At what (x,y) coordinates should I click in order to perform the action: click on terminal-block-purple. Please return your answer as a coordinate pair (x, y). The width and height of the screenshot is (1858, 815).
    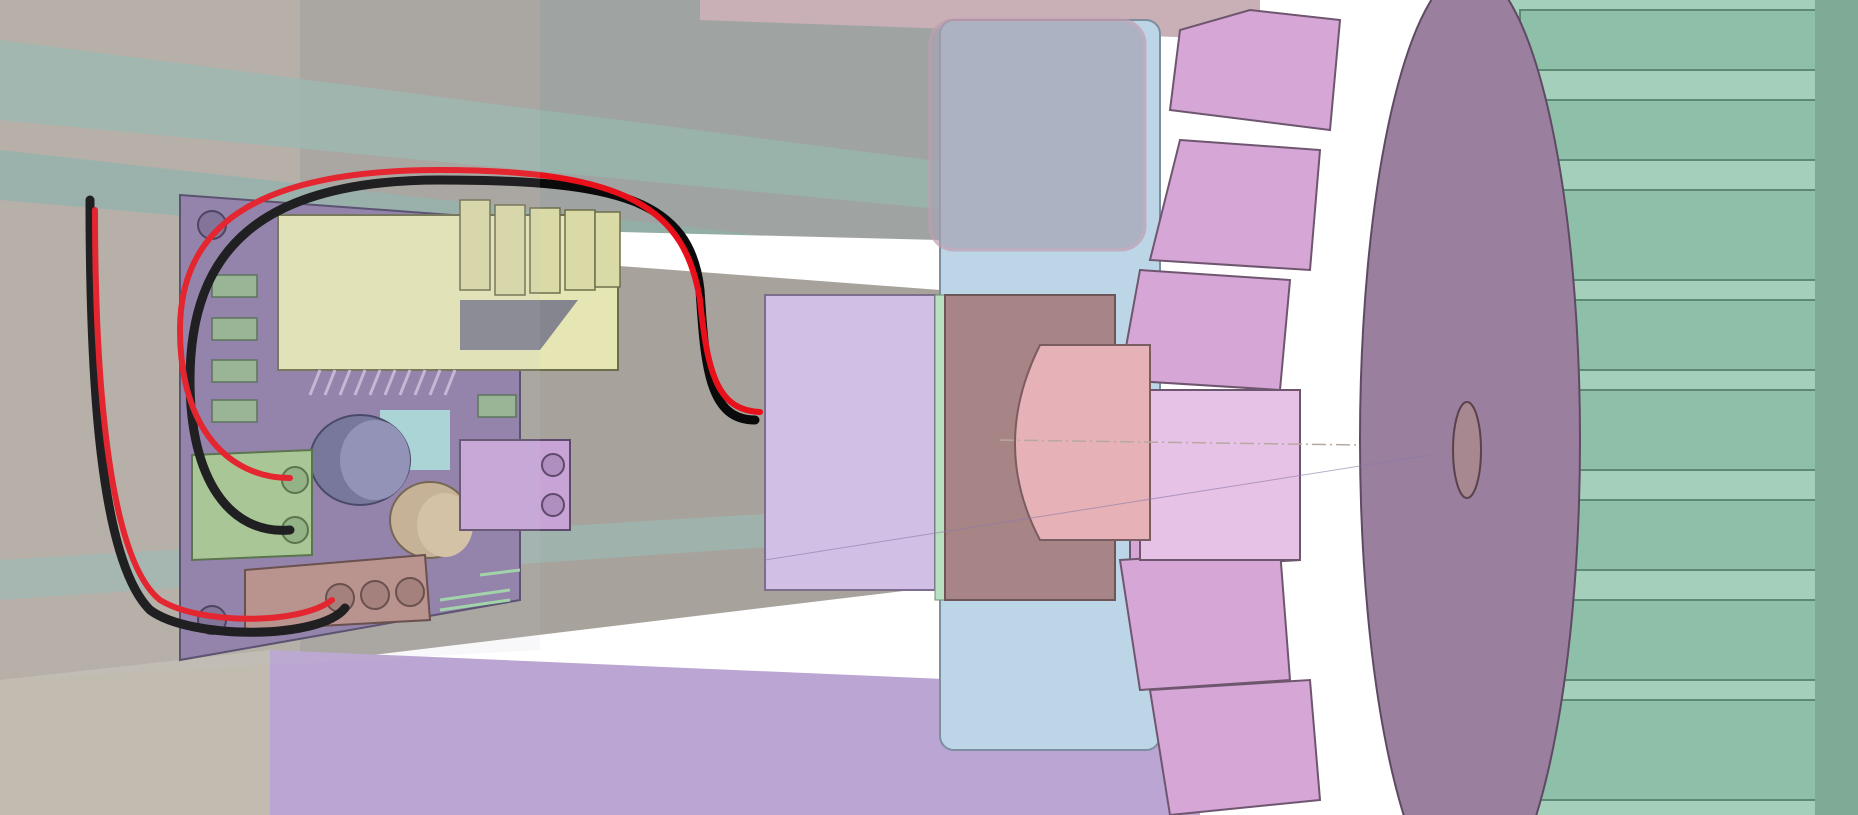
    Looking at the image, I should click on (515, 485).